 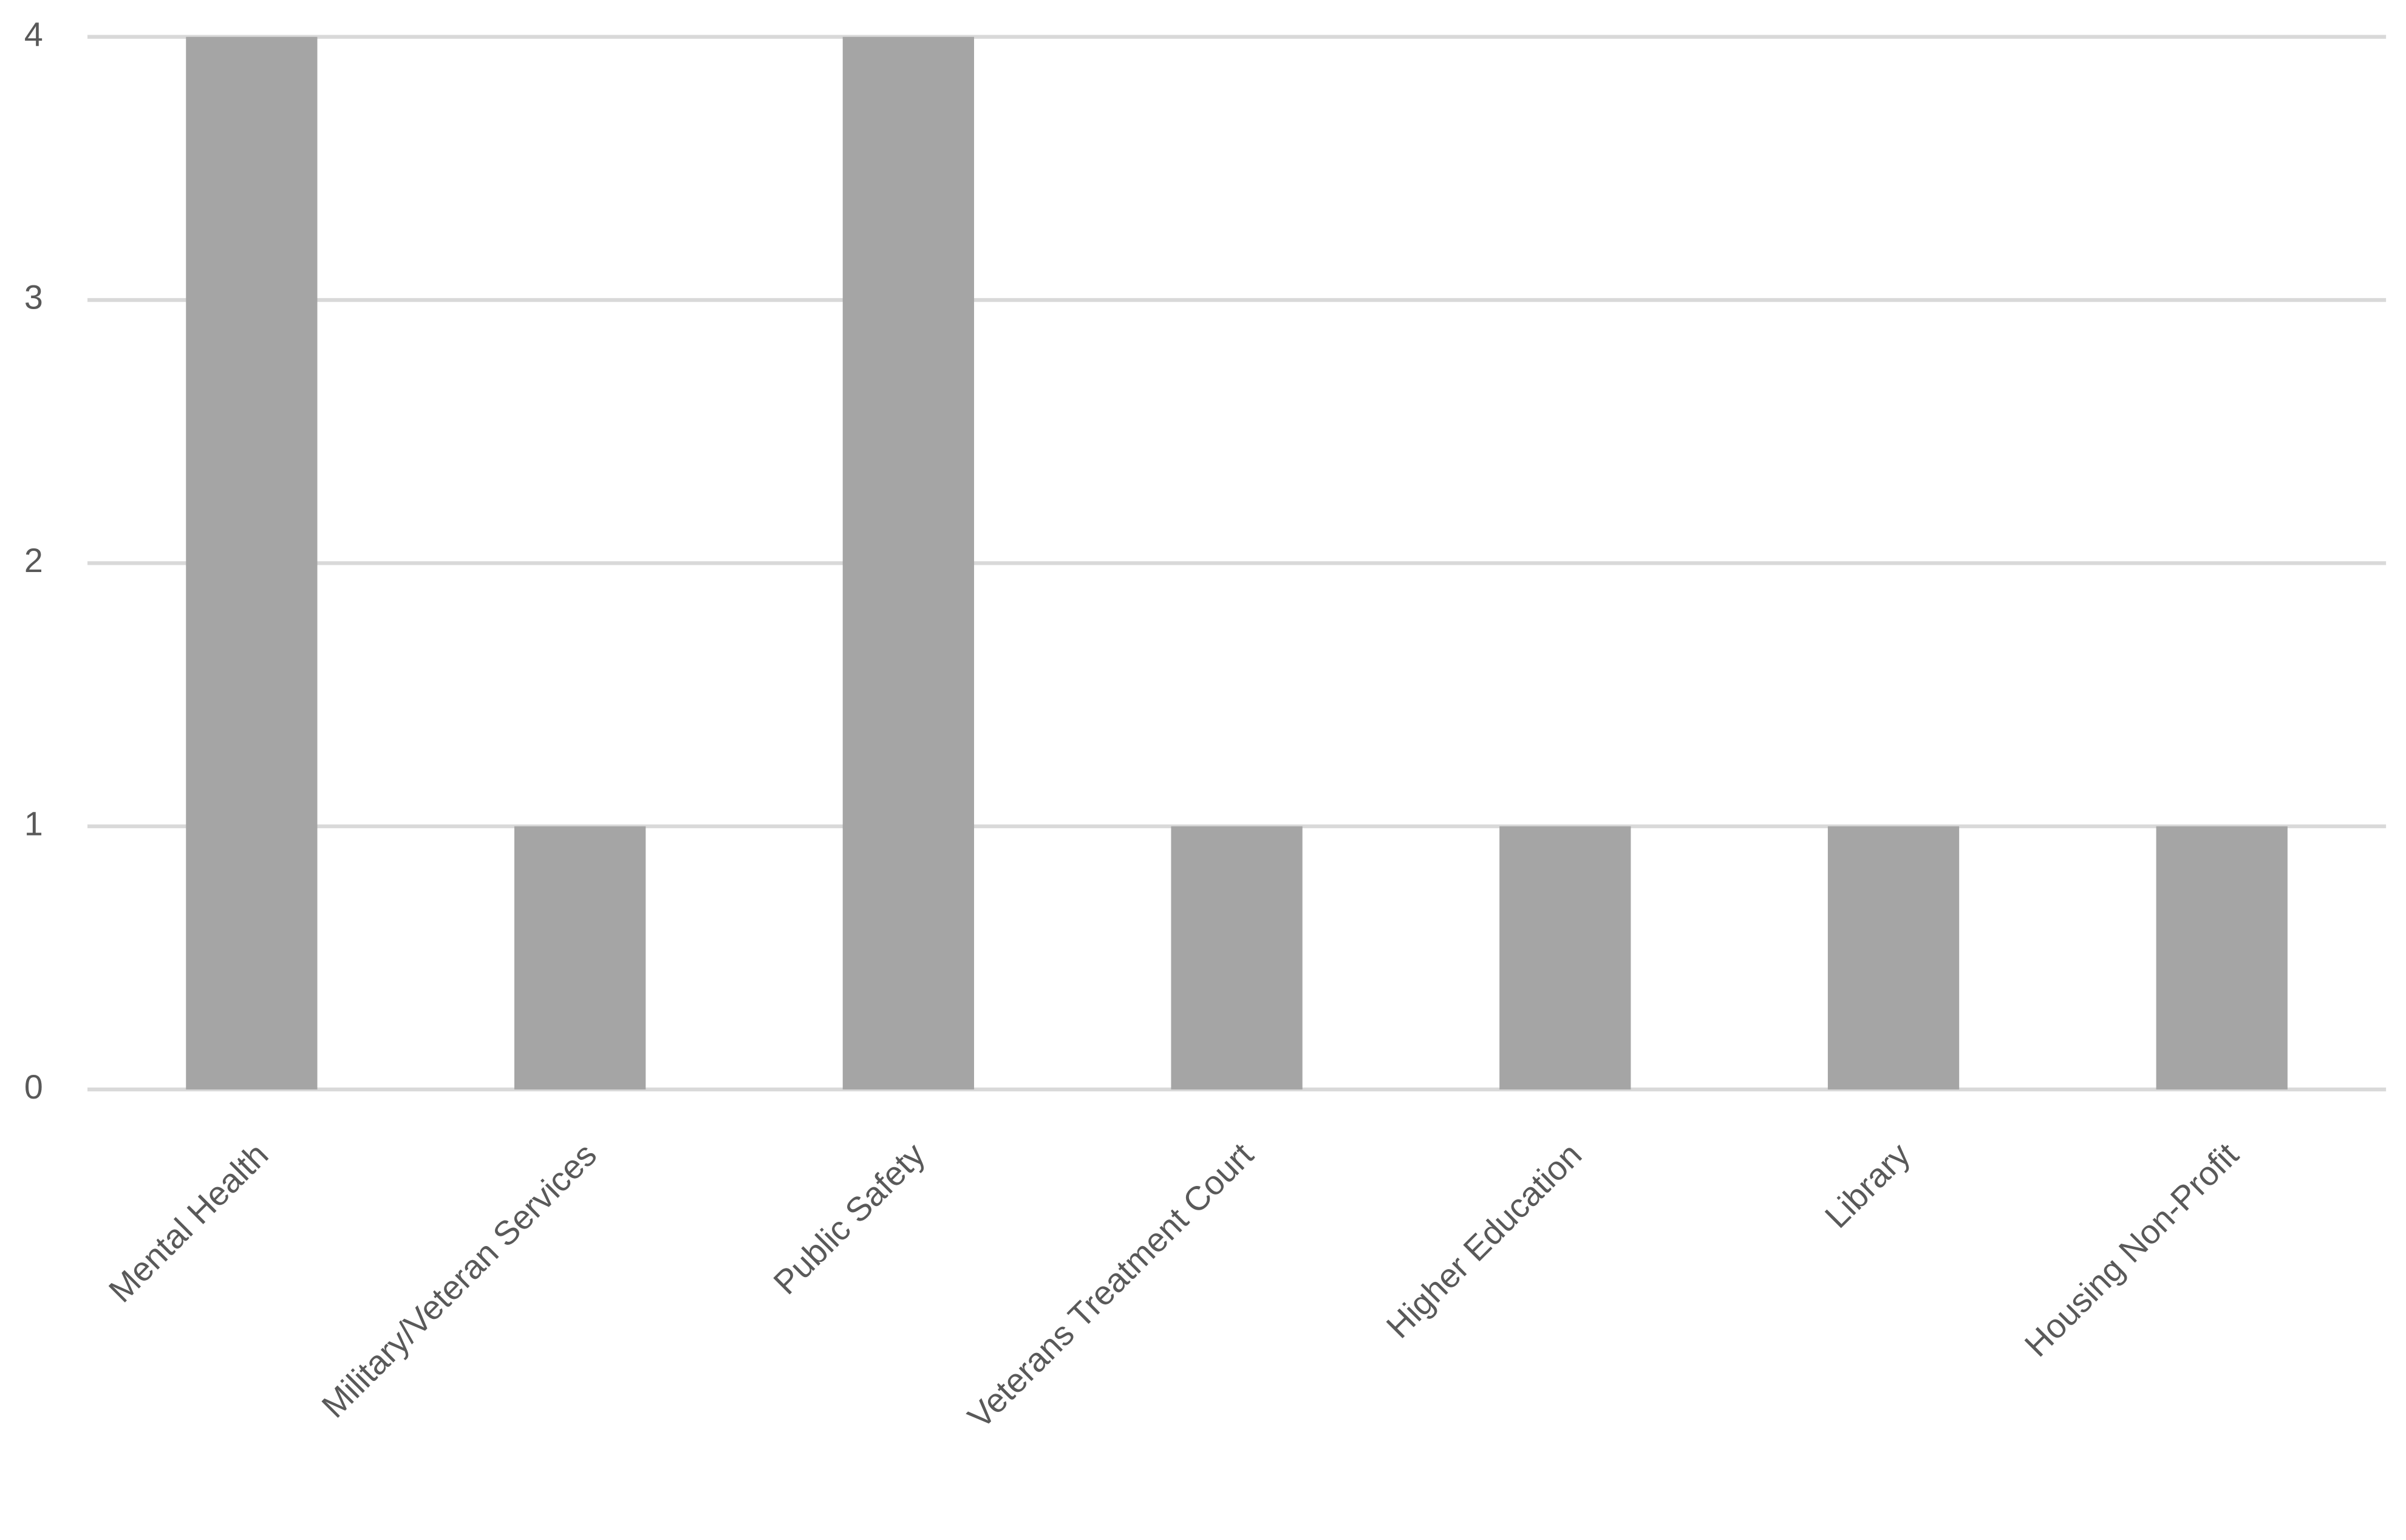 What do you see at coordinates (33, 823) in the screenshot?
I see `y-tick-label: 1` at bounding box center [33, 823].